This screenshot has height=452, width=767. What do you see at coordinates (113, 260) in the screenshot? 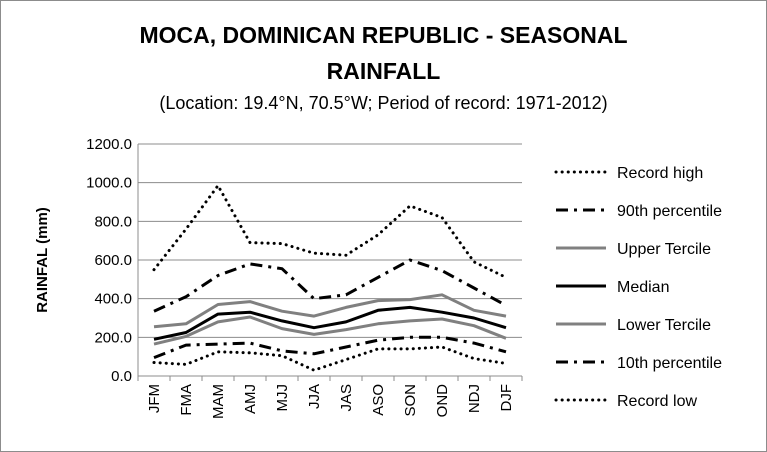
I see `y-tick-label: 600.0` at bounding box center [113, 260].